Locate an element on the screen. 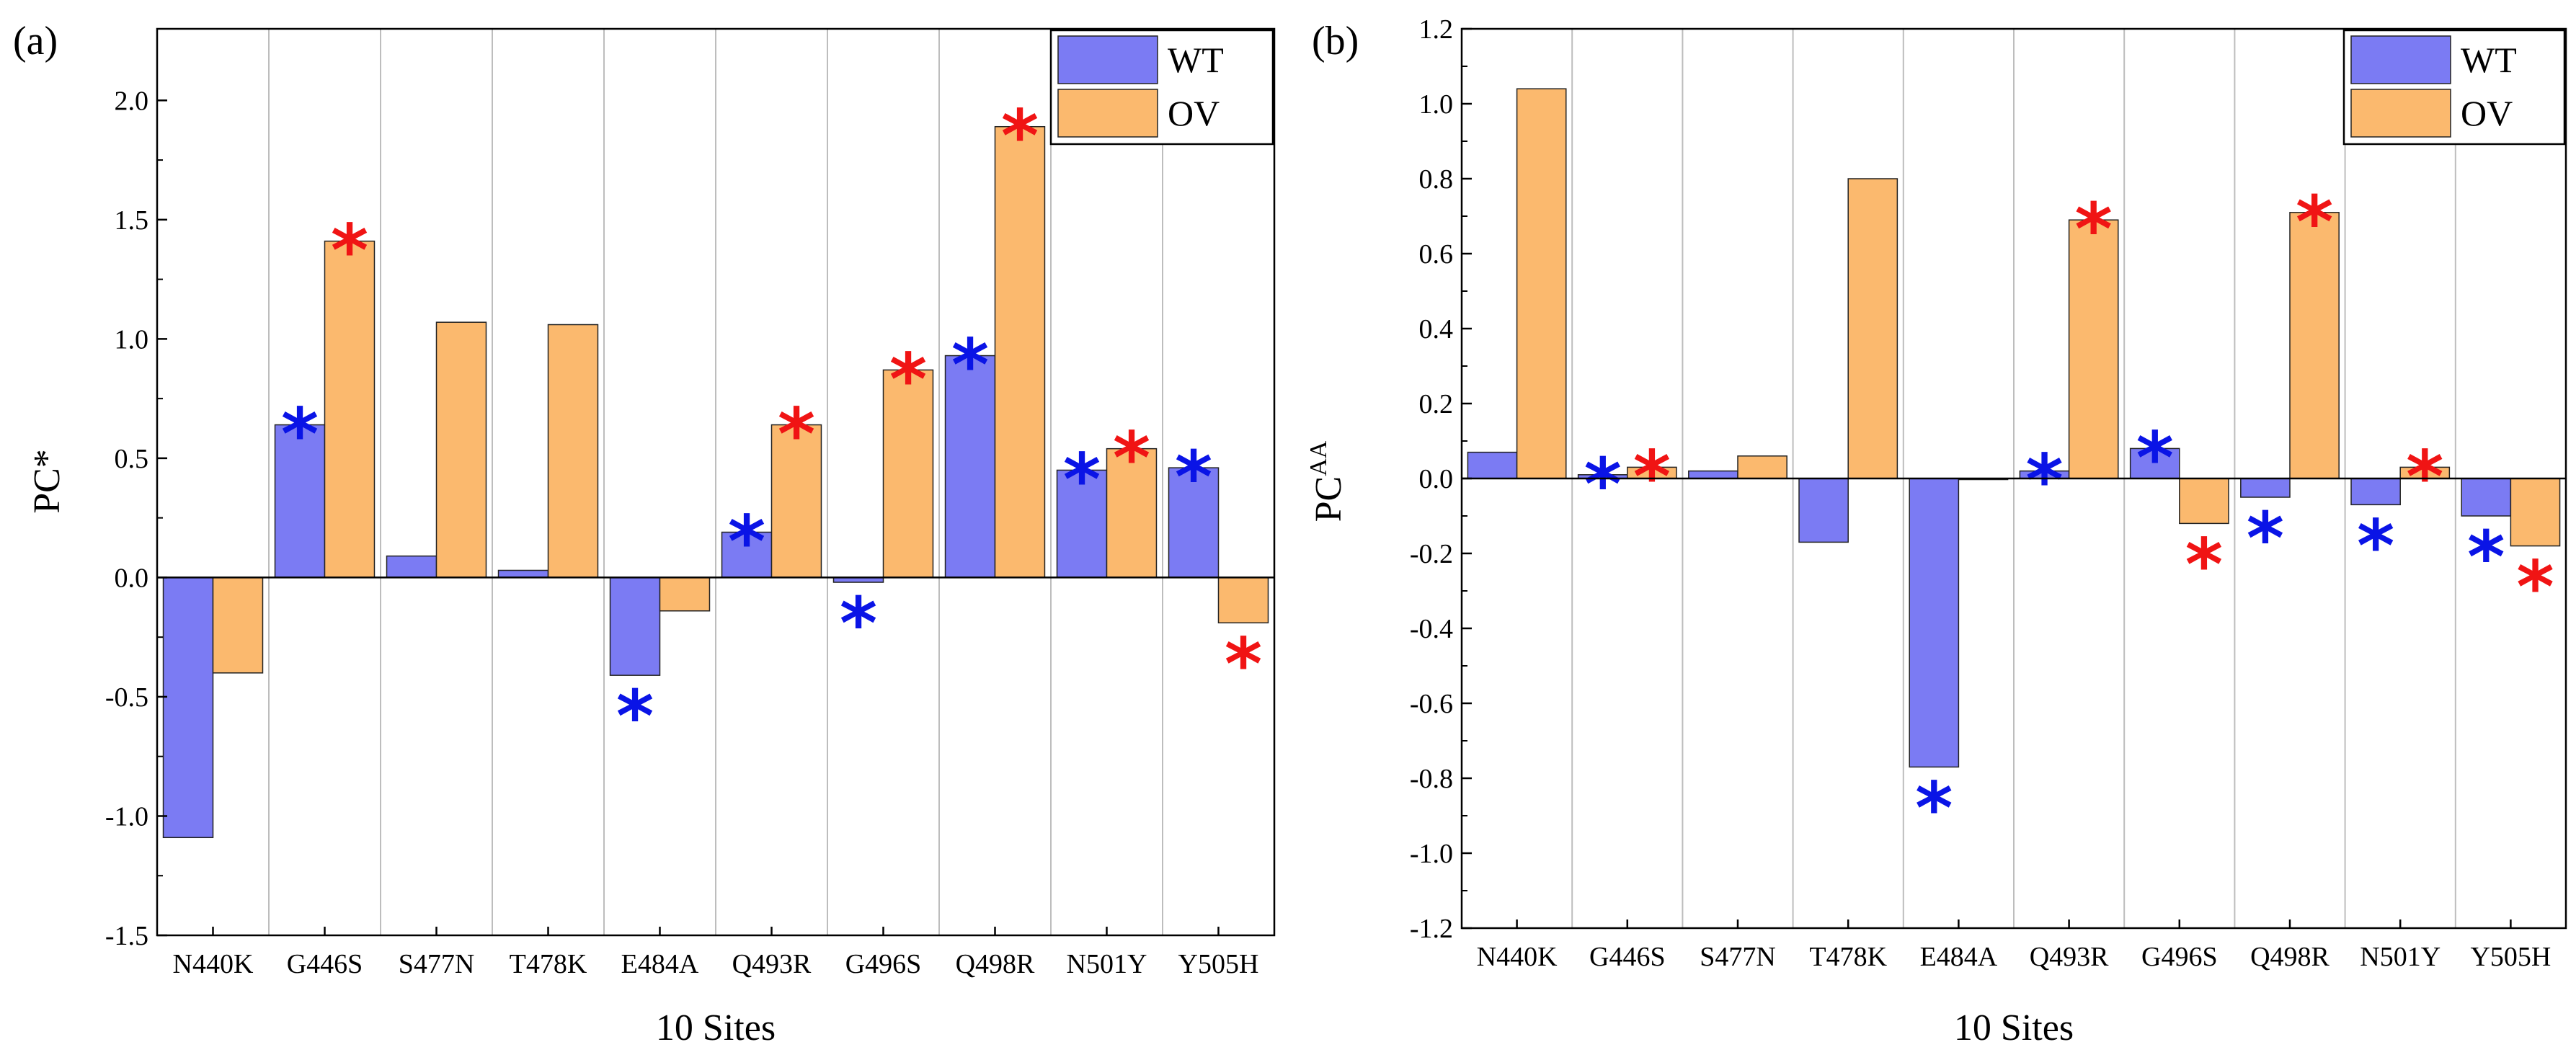  bar-wt-y505h is located at coordinates (2486, 497).